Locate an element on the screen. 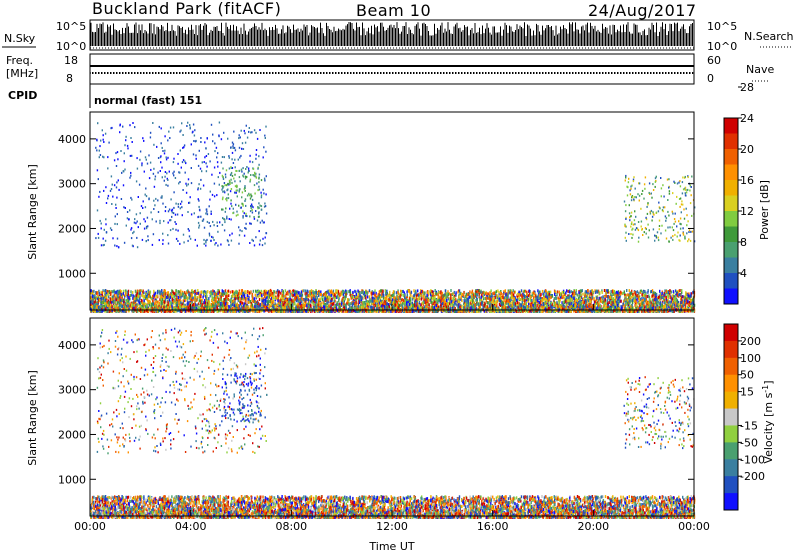  nsky-frame is located at coordinates (392, 35).